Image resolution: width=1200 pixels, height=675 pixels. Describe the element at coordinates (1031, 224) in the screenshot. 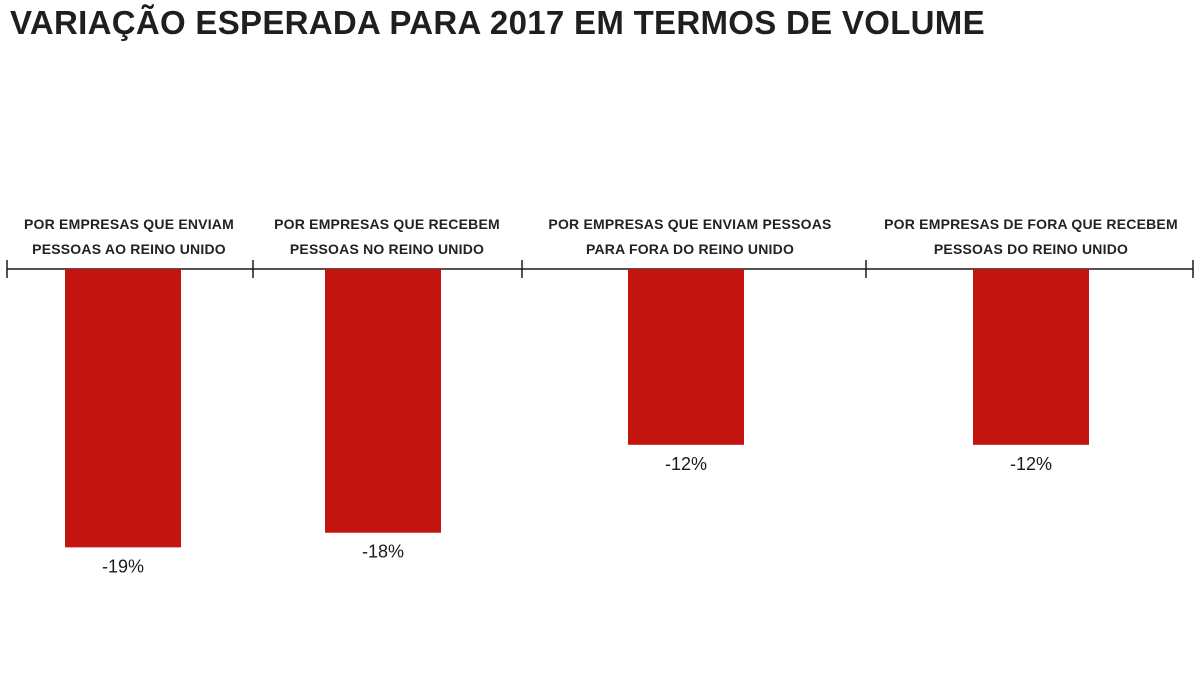

I see `category-label: POR EMPRESAS DE FORA QUE RECEBEM` at that location.